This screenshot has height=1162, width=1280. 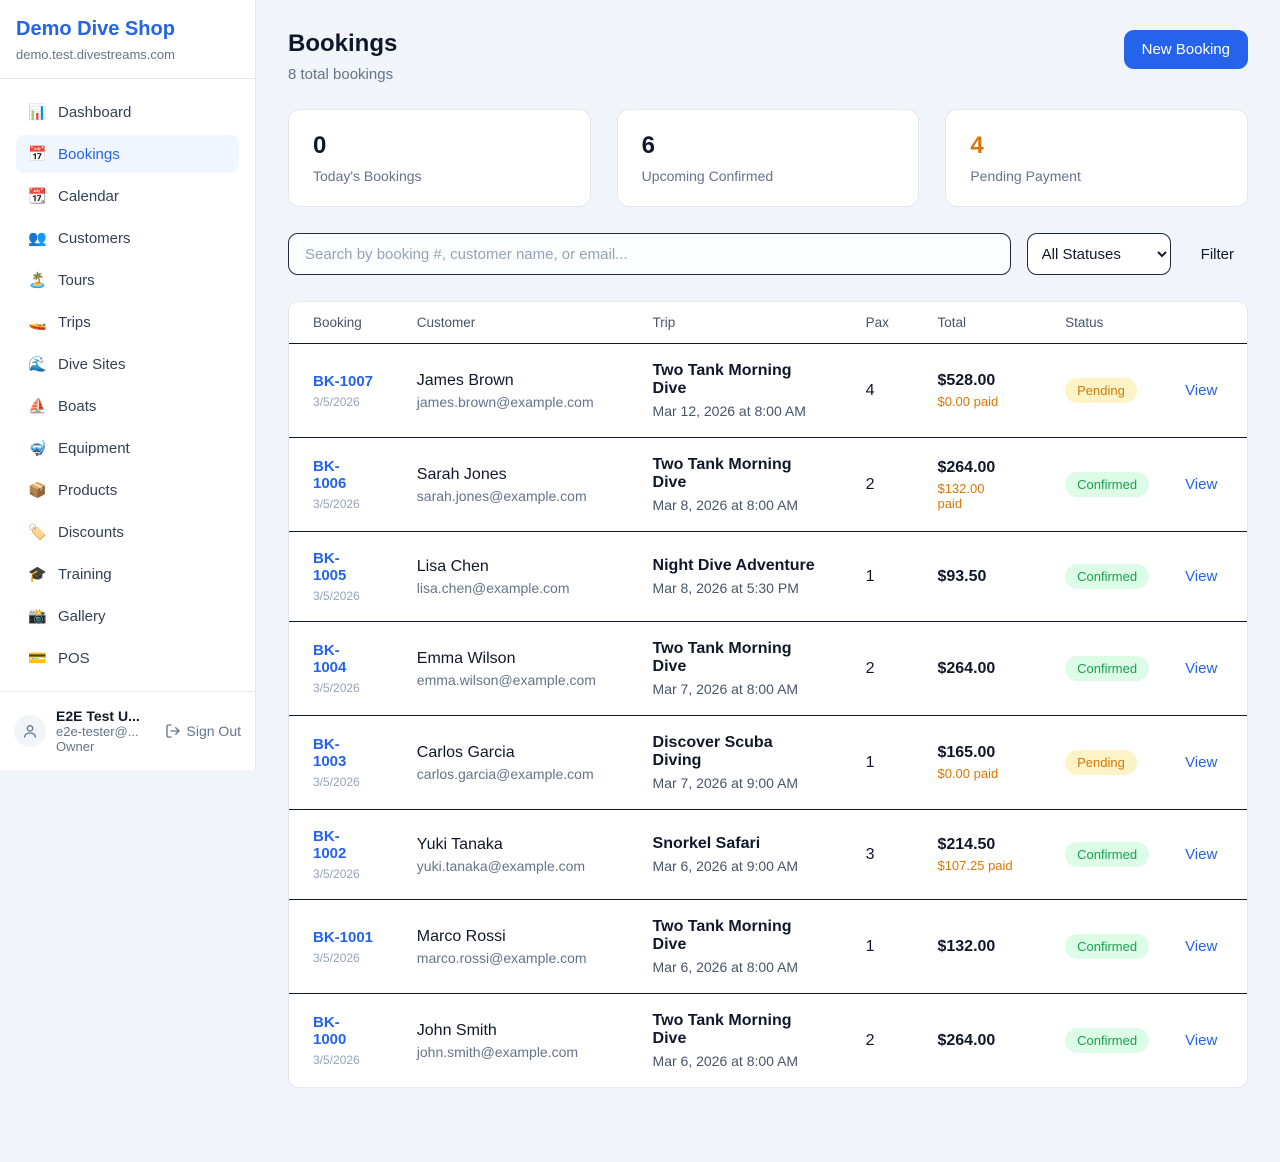 What do you see at coordinates (506, 679) in the screenshot?
I see `customer-email: emma.wilson@example.com` at bounding box center [506, 679].